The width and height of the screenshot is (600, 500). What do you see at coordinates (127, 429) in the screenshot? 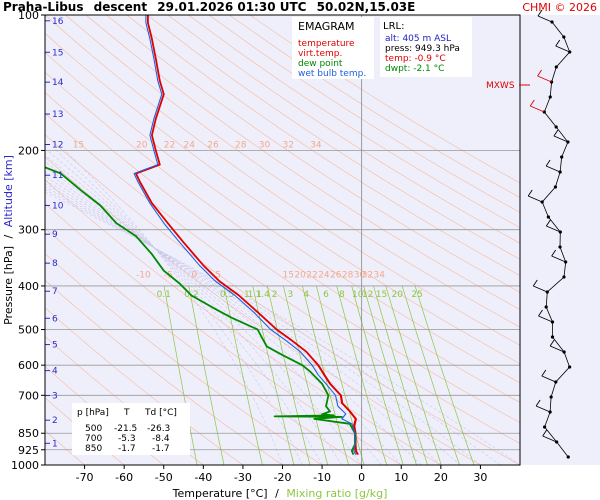
I see `table-row: 500 -21.5 -26.3` at bounding box center [127, 429].